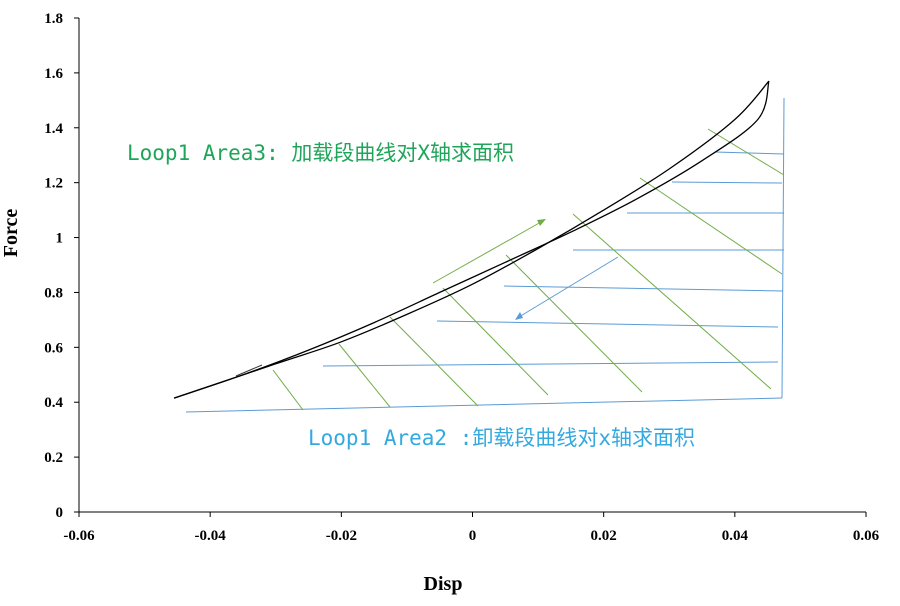  Describe the element at coordinates (60, 513) in the screenshot. I see `y-tick-label: 0` at that location.